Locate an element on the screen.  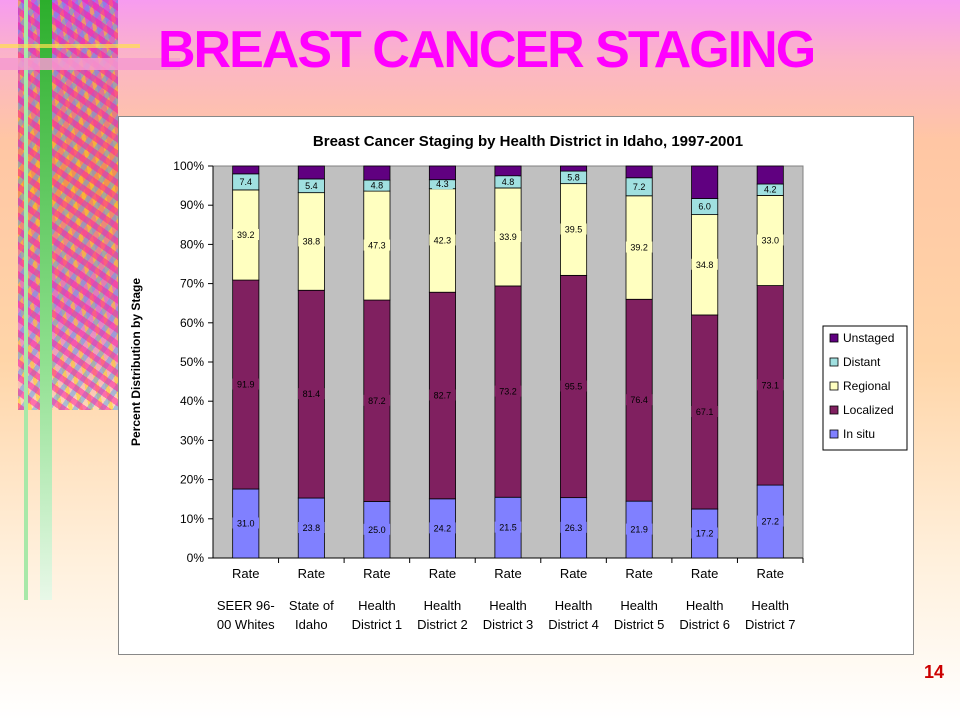
data-label: 76.4 is located at coordinates (639, 400).